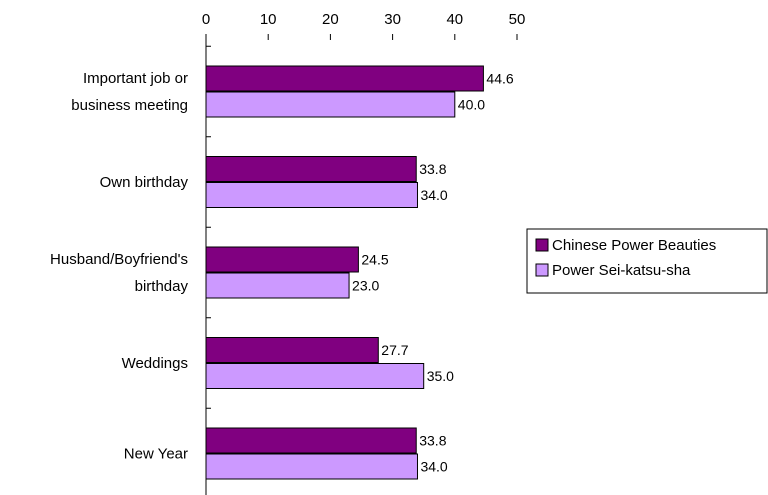 This screenshot has width=768, height=495. Describe the element at coordinates (634, 245) in the screenshot. I see `legend-label: Chinese Power Beauties` at that location.